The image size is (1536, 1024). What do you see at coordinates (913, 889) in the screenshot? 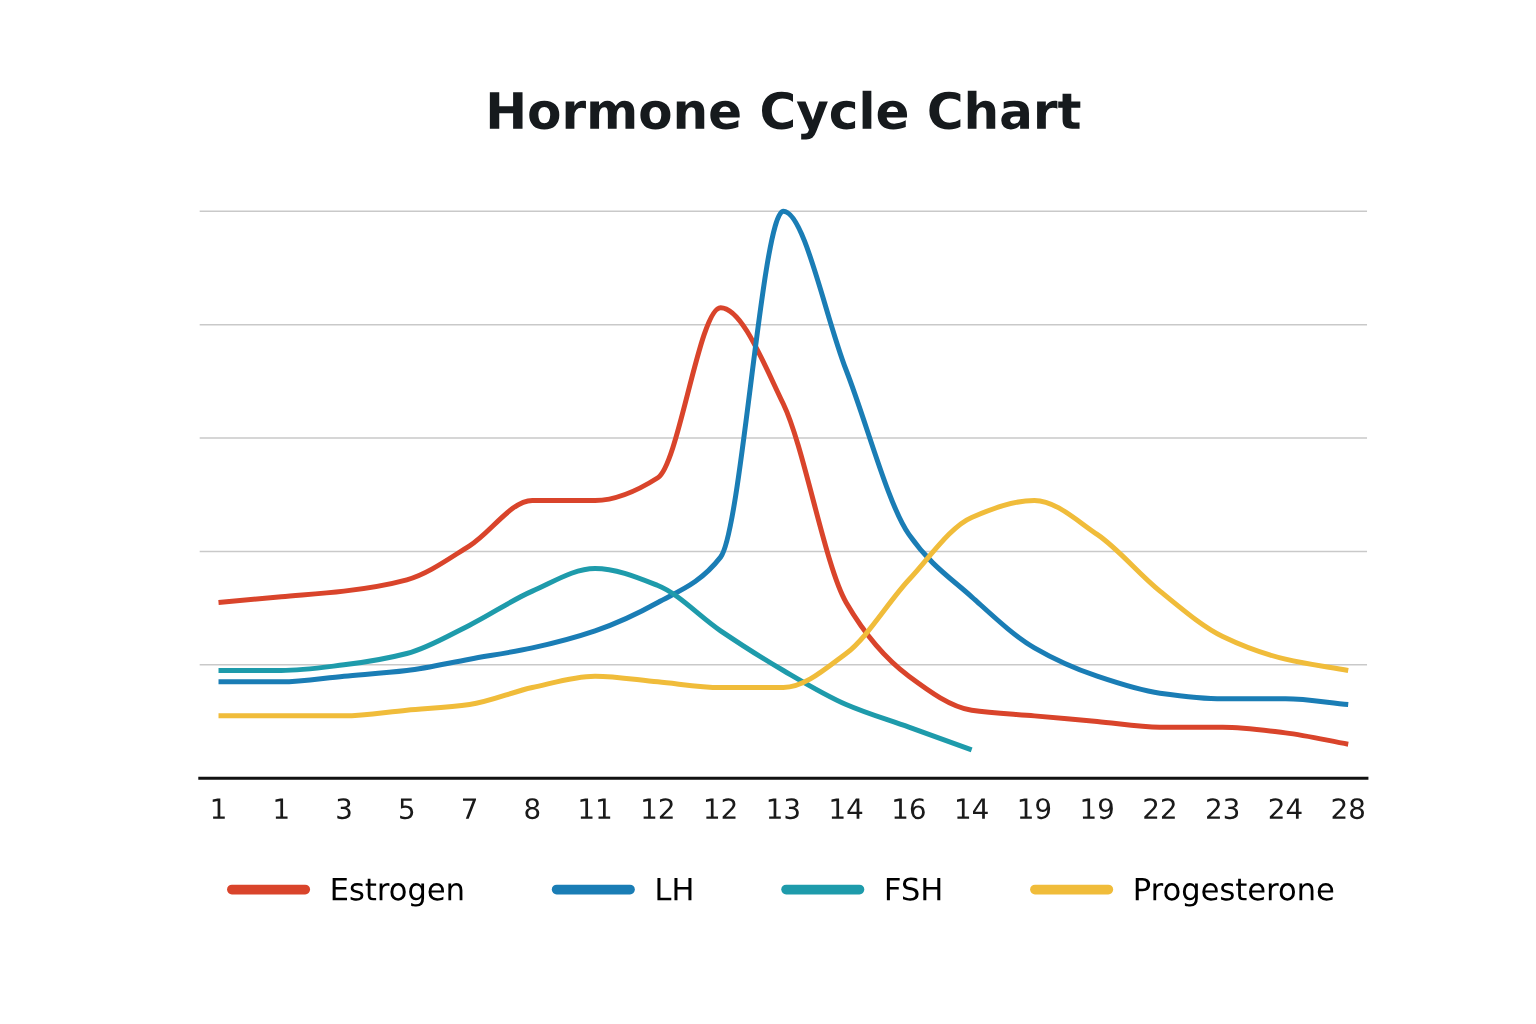
I see `legend-label: FSH` at bounding box center [913, 889].